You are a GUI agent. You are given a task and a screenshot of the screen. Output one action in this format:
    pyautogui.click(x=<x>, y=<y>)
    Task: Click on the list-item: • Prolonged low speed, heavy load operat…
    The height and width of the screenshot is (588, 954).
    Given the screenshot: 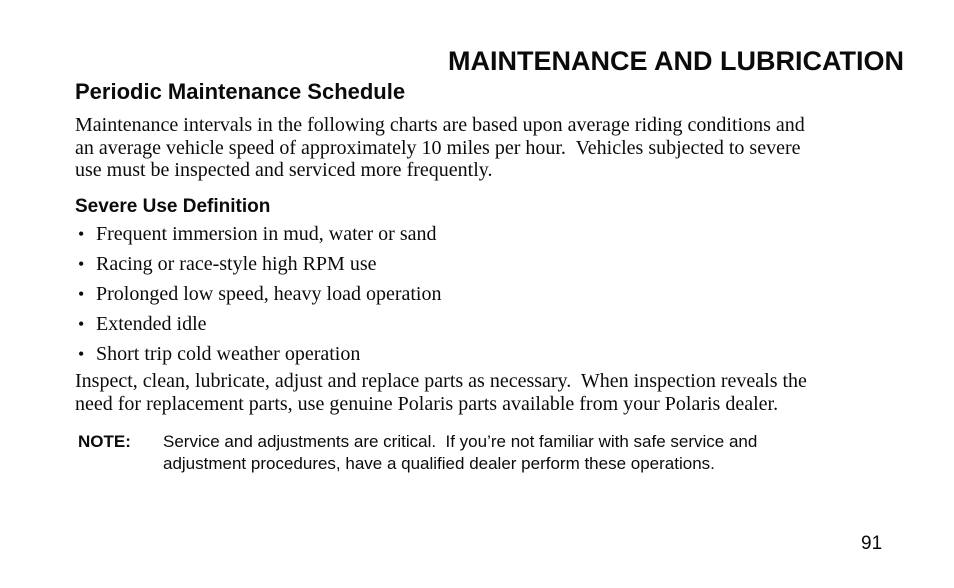 What is the action you would take?
    pyautogui.click(x=491, y=294)
    